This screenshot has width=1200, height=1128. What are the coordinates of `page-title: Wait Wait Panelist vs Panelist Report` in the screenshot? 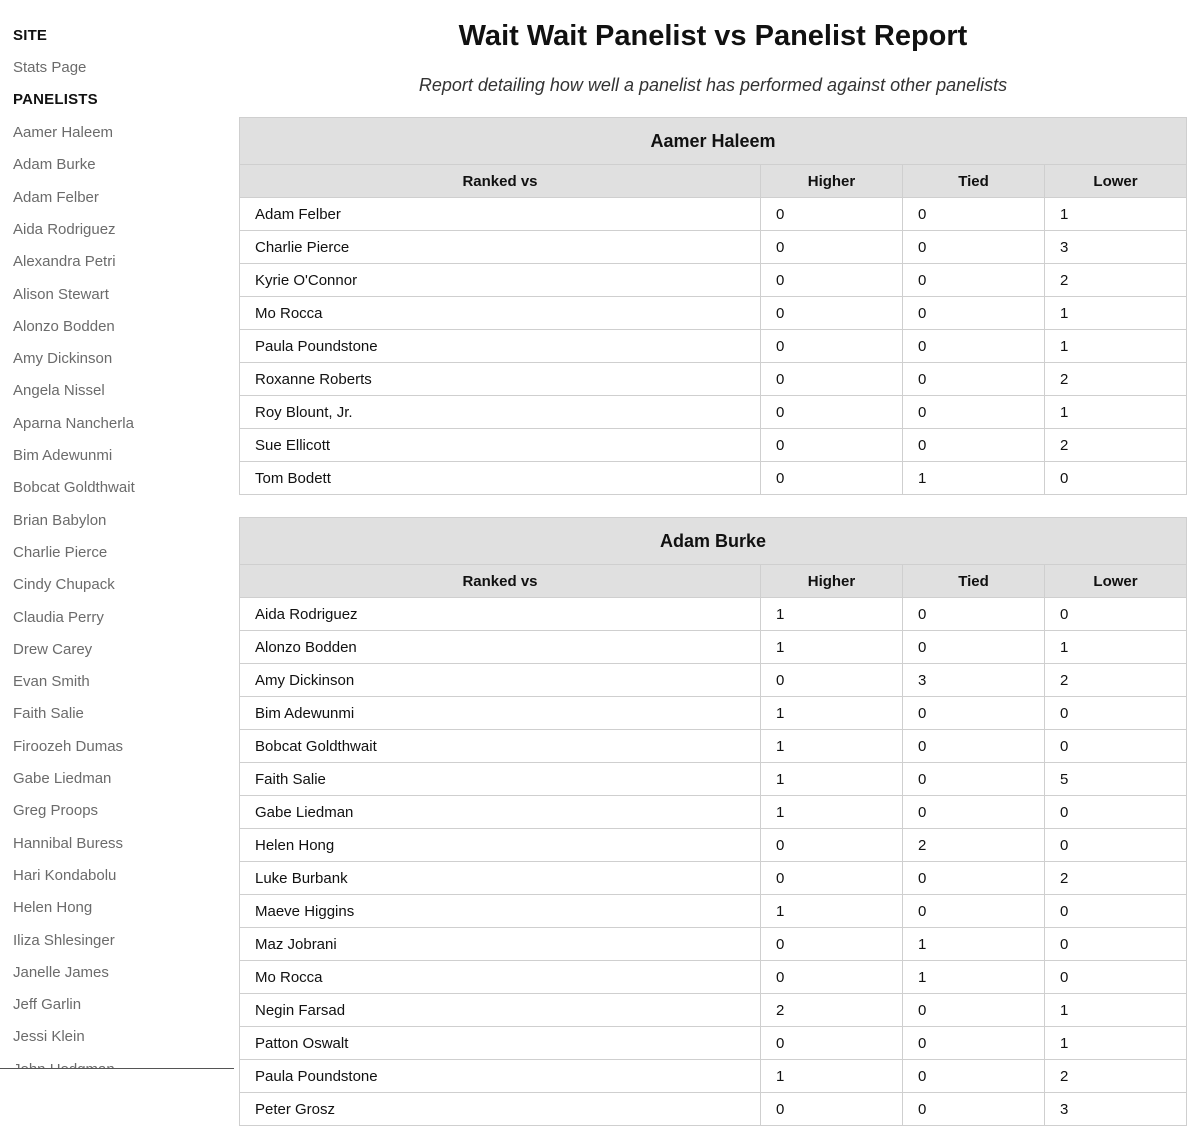 It's located at (713, 36).